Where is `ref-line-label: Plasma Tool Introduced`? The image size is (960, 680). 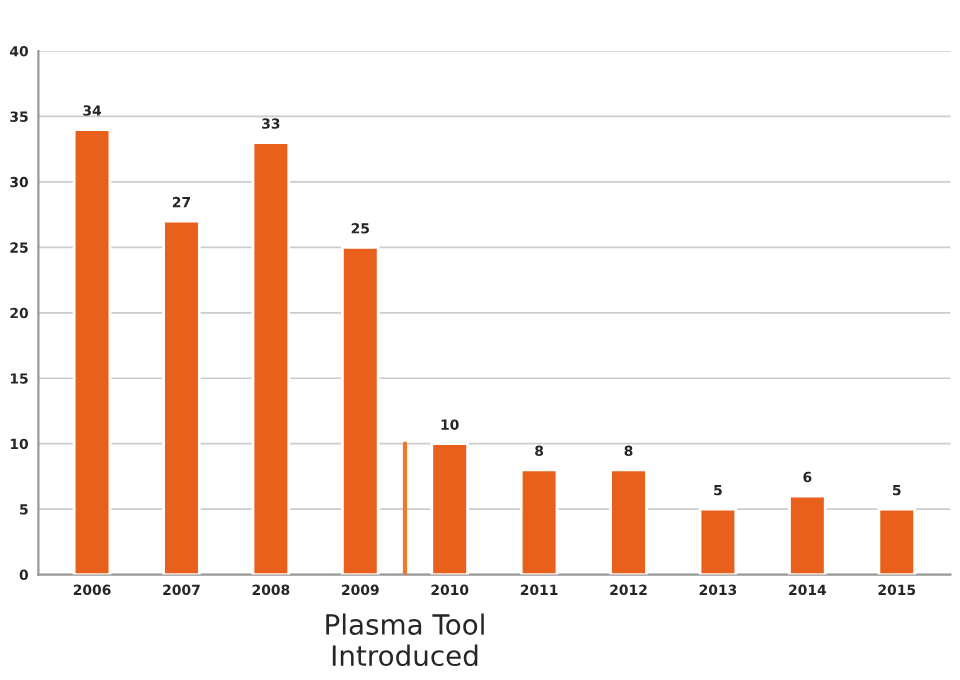
ref-line-label: Plasma Tool Introduced is located at coordinates (405, 640).